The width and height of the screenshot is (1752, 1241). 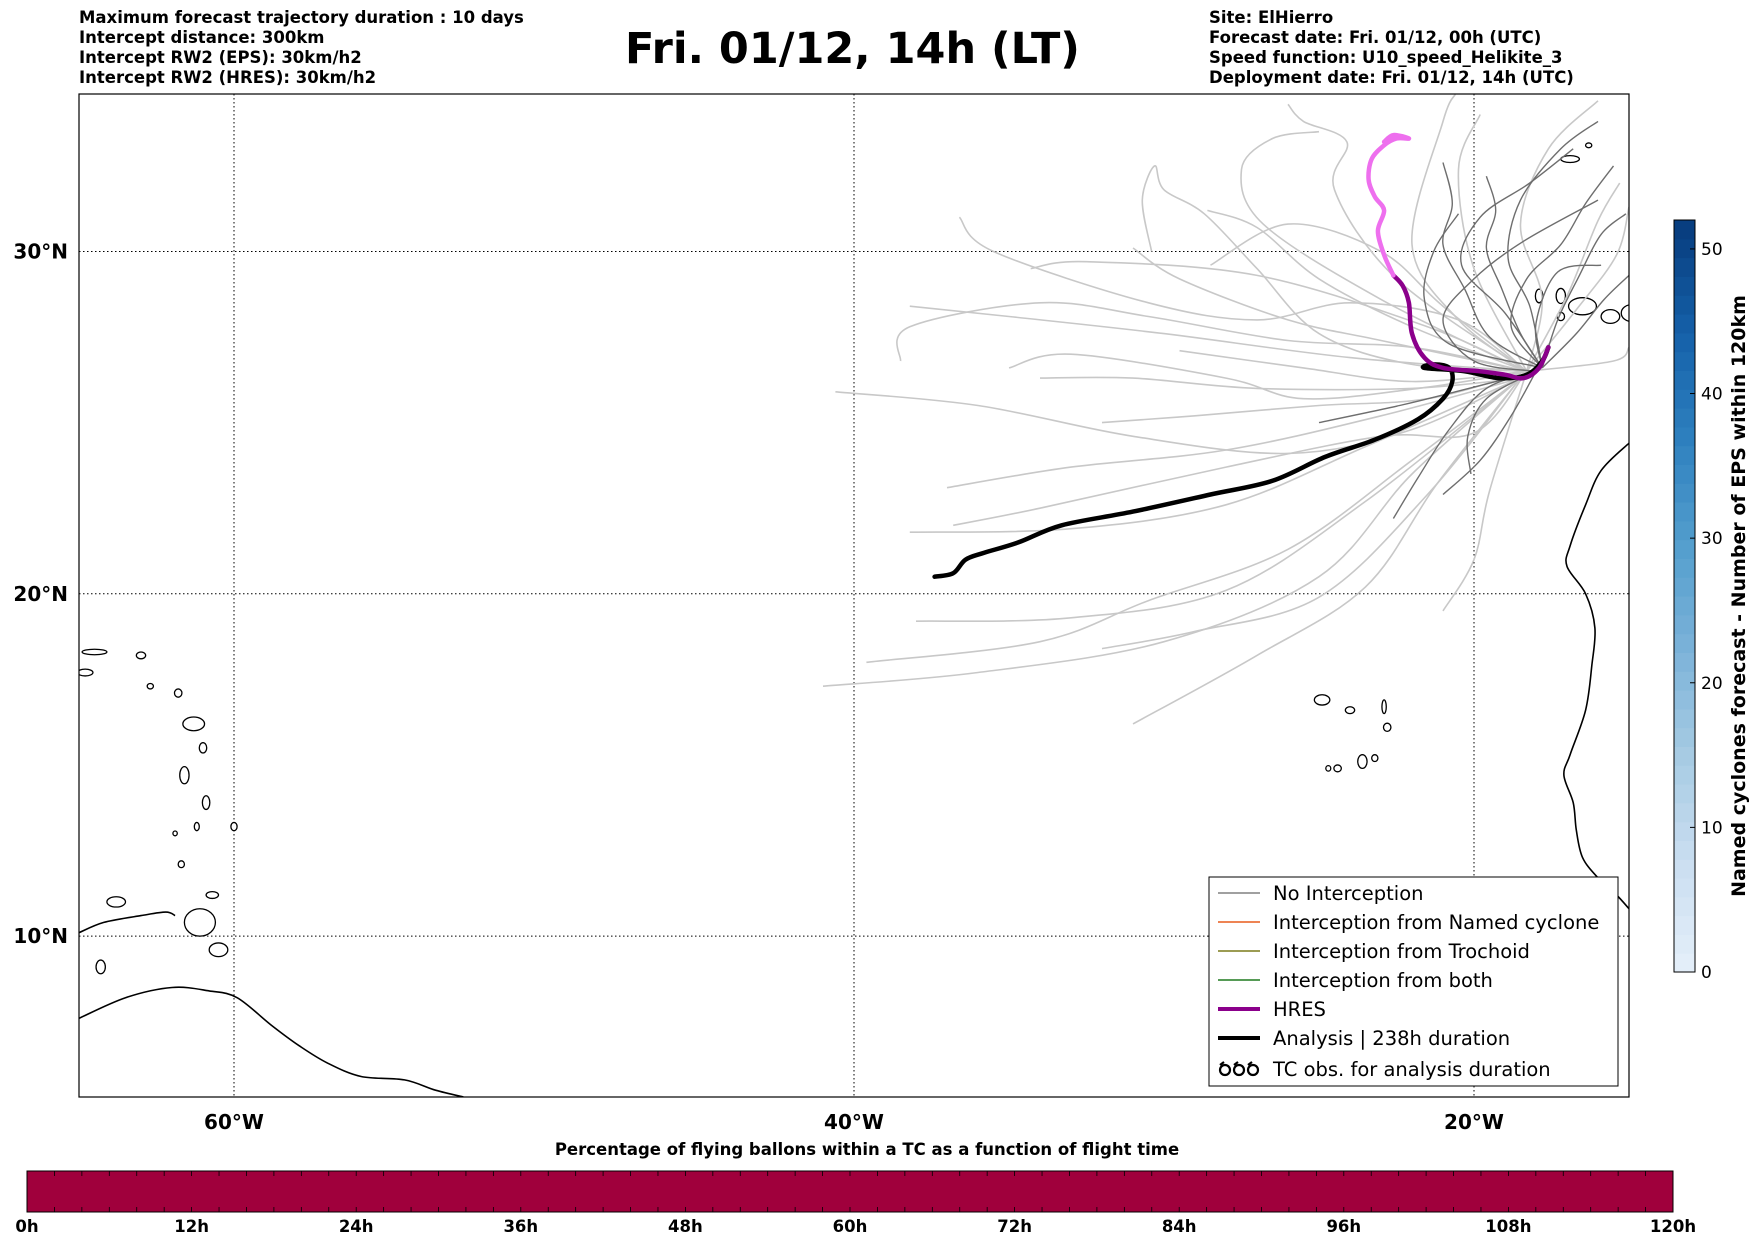 I want to click on colorbar-fill, so click(x=1684, y=596).